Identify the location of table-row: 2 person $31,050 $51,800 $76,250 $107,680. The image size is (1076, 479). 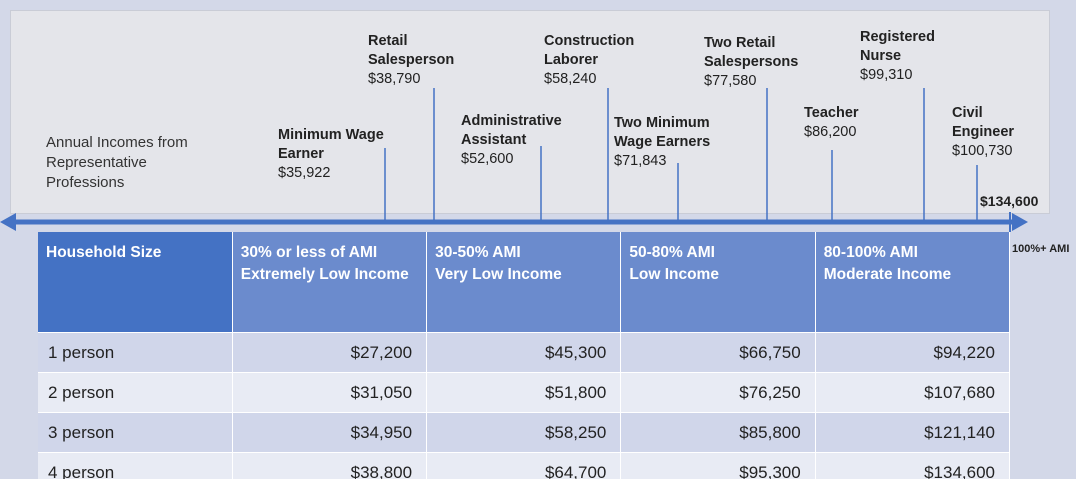
(524, 392).